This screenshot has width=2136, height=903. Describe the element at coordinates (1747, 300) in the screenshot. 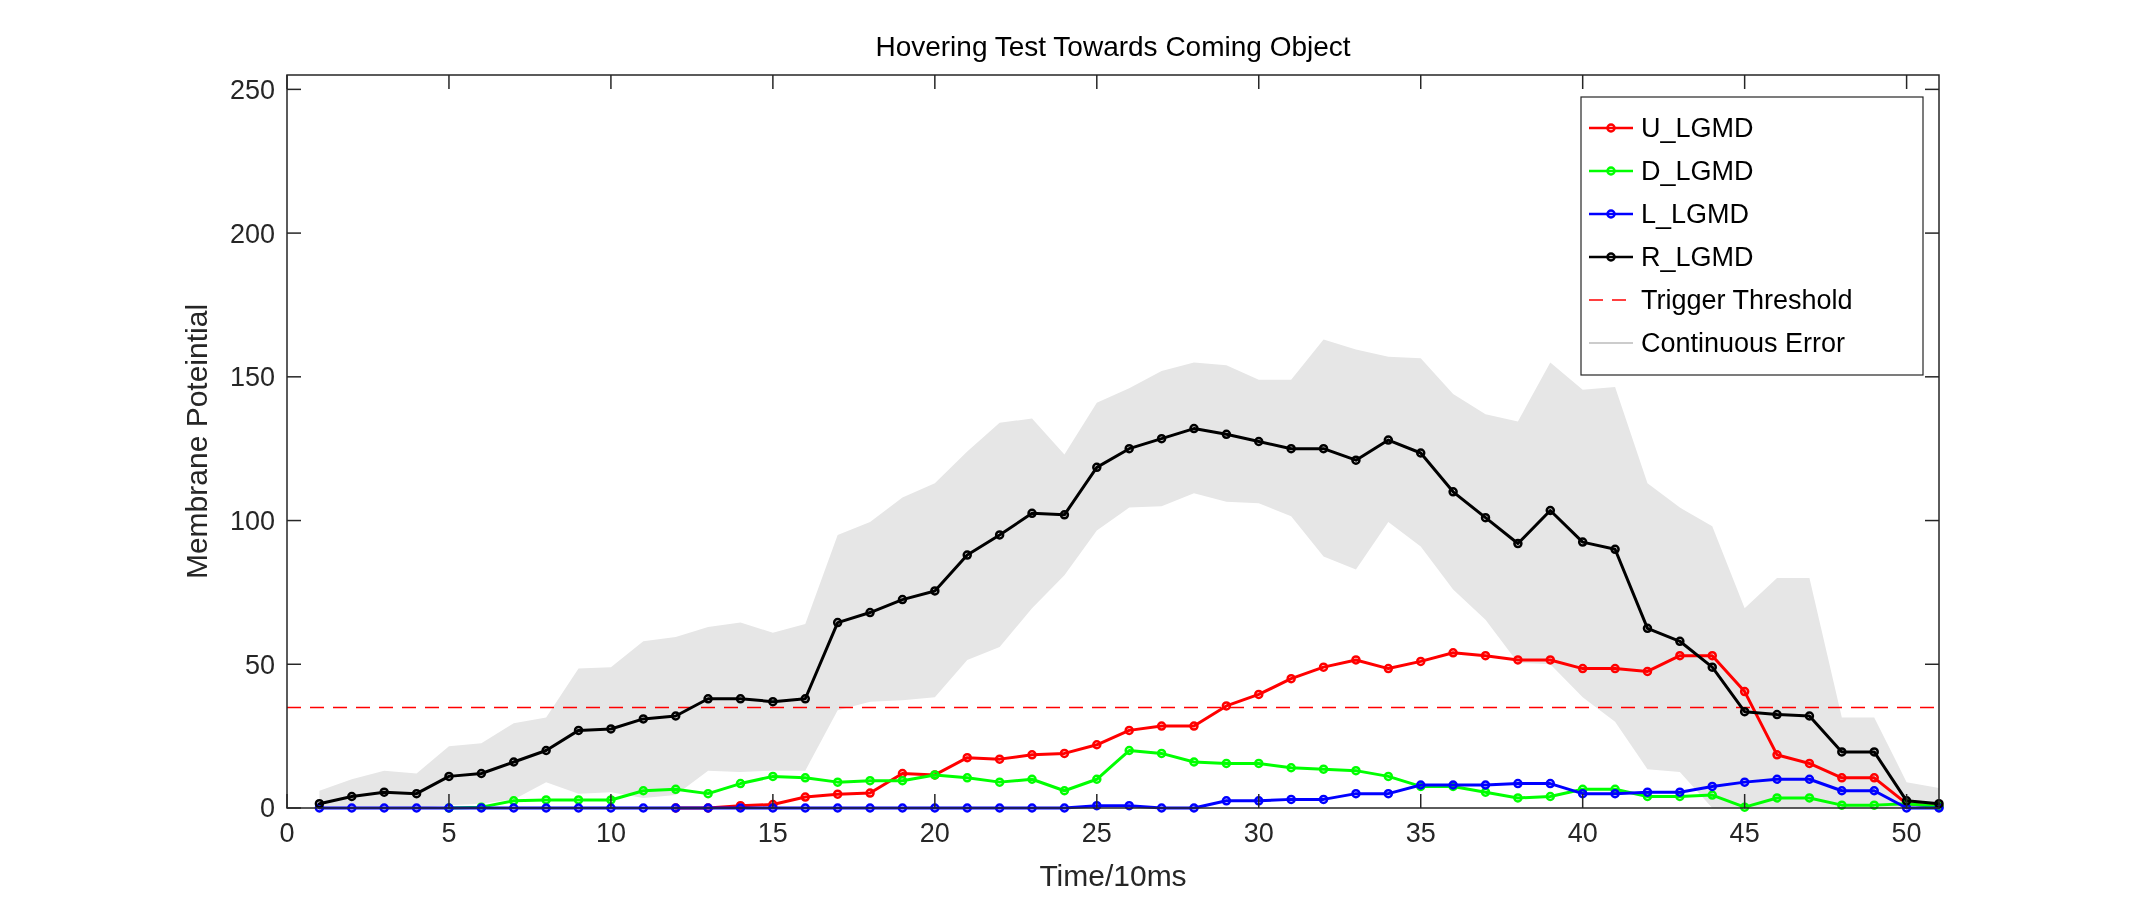

I see `legend-label: Trigger Threshold` at that location.